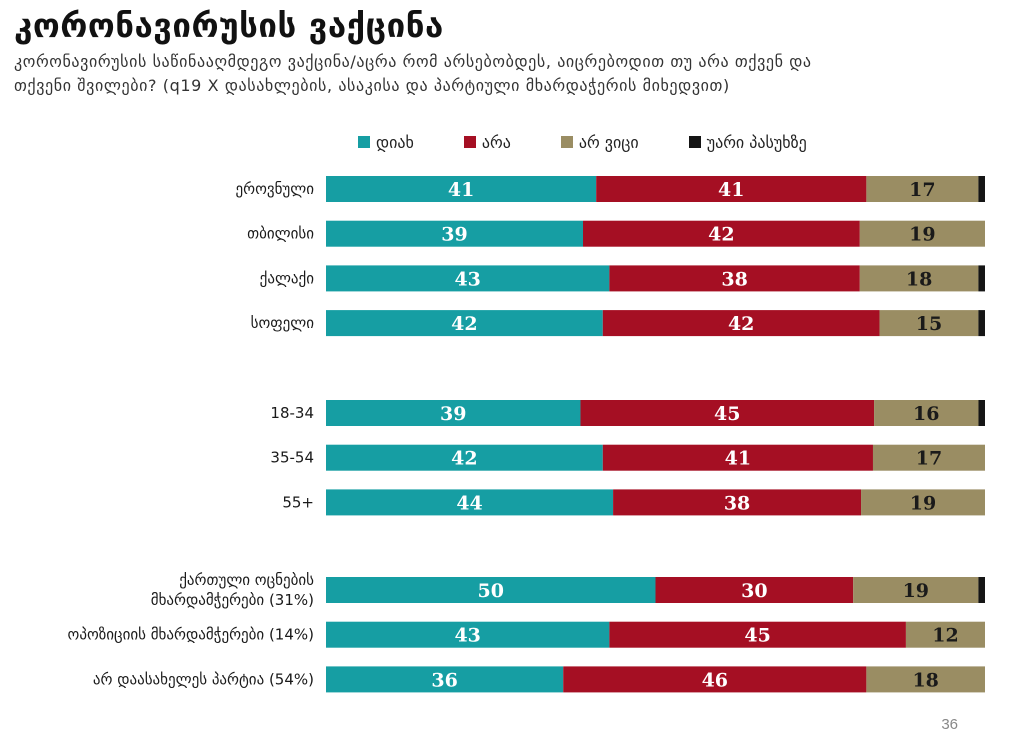 The width and height of the screenshot is (1024, 751). I want to click on data-label-yes: 44, so click(469, 503).